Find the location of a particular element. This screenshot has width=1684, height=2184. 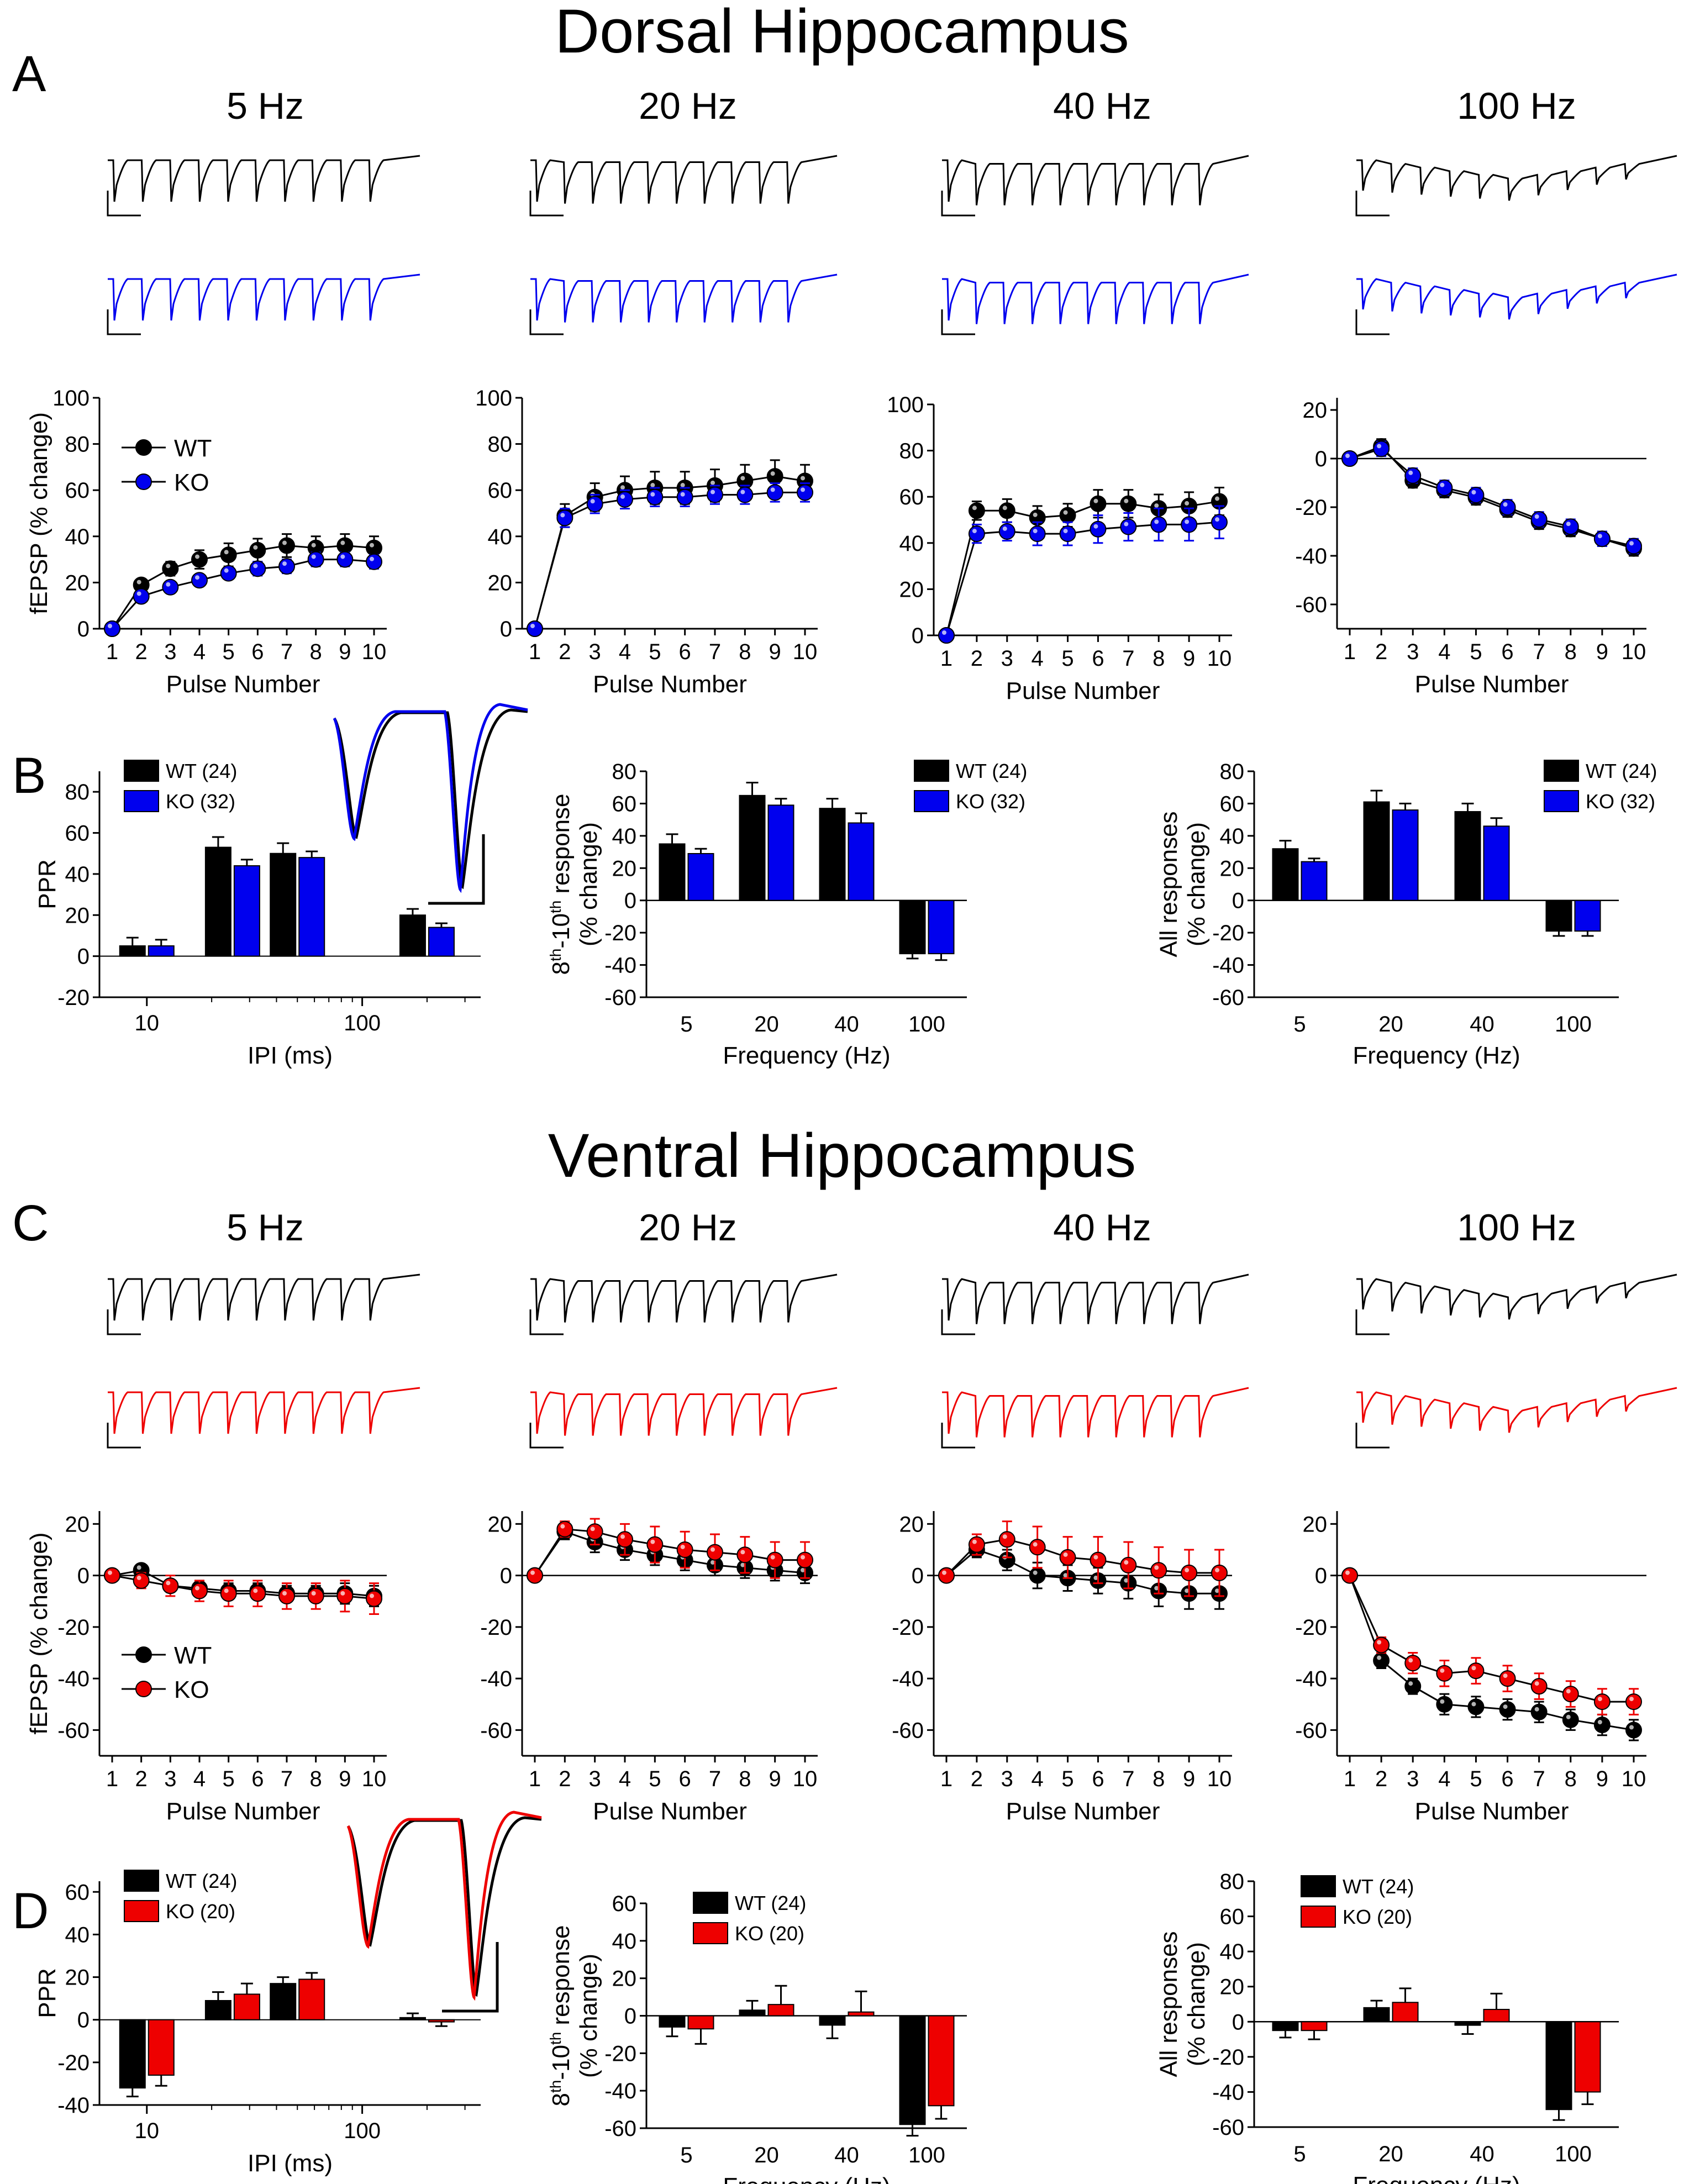

y-axis-label: 8th-10th response is located at coordinates (561, 884).